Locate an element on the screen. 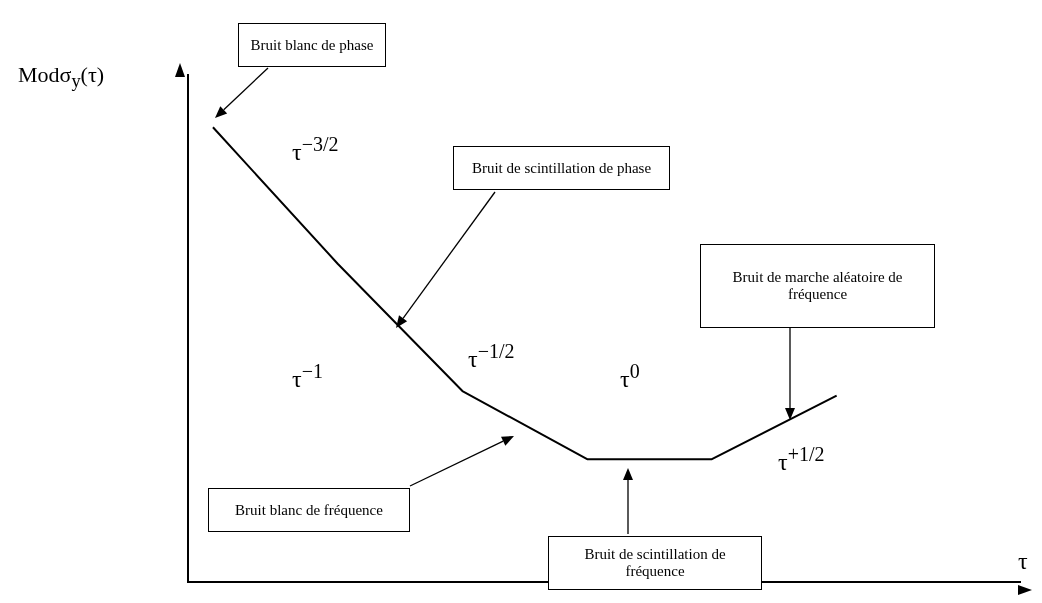 The height and width of the screenshot is (603, 1042). annotation: Bruit blanc de fréquence is located at coordinates (309, 510).